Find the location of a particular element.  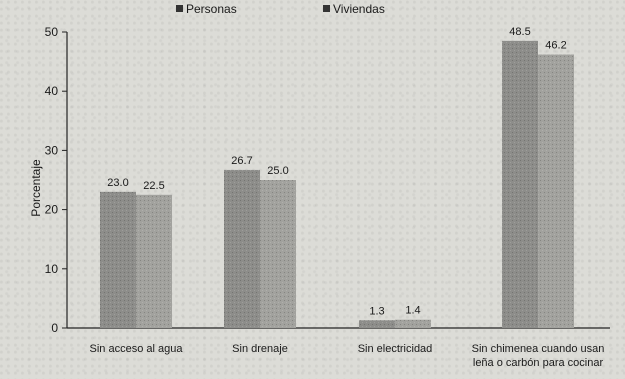

legend-label-viviendas: Viviendas is located at coordinates (359, 9).